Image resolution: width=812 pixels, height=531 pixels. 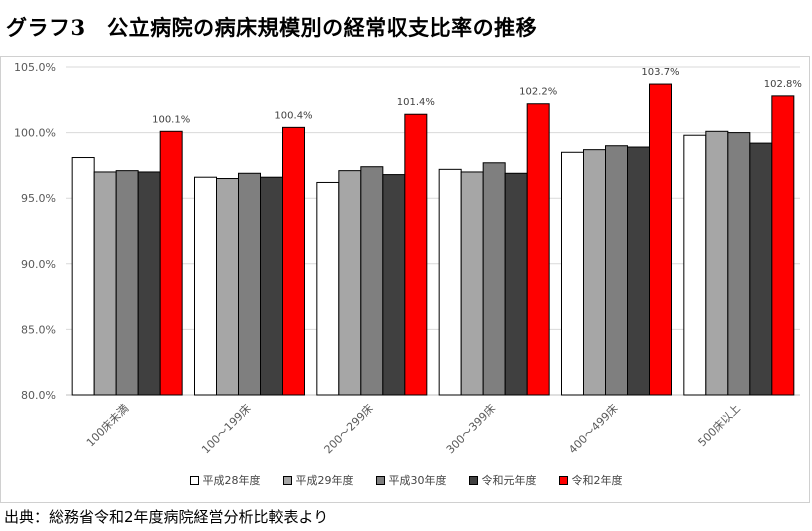 I want to click on x-tick-label: 200～299床, so click(x=348, y=428).